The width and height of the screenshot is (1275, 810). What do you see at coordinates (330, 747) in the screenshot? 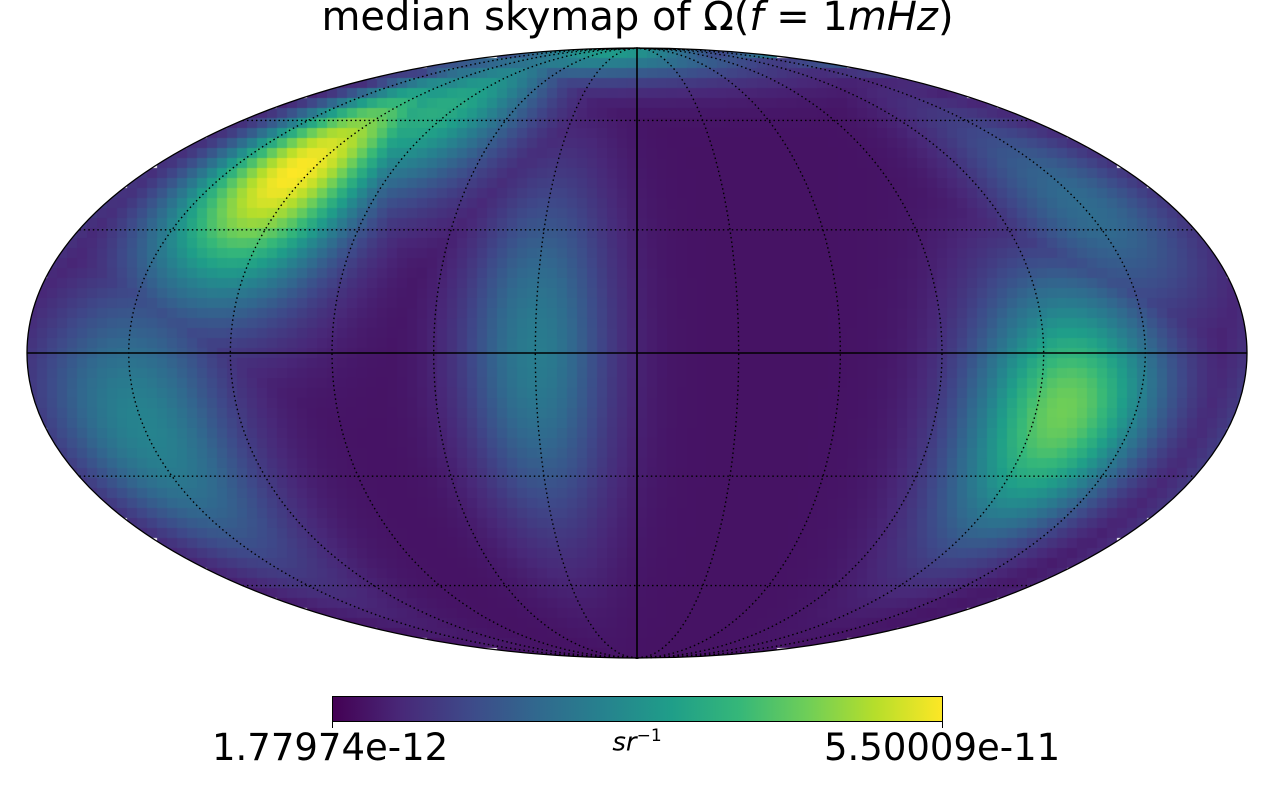
I see `colorbar-min-label: 1.77974e-12` at bounding box center [330, 747].